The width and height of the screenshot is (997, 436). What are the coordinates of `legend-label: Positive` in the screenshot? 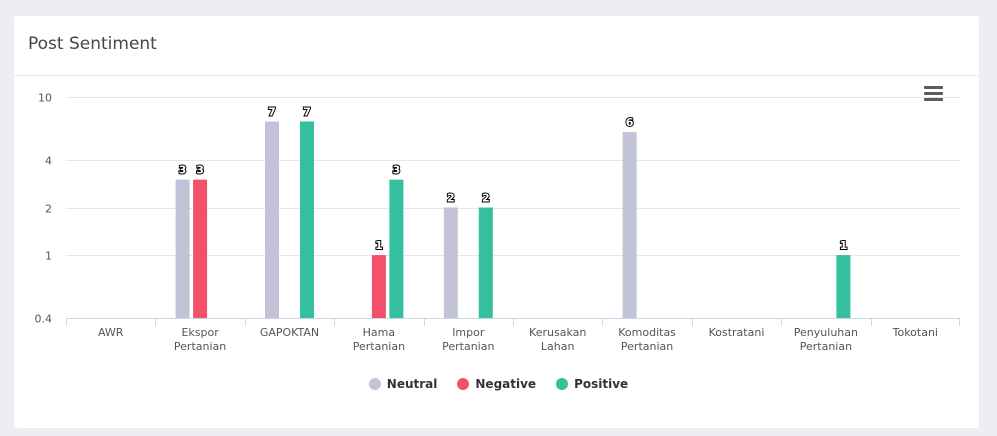 It's located at (601, 384).